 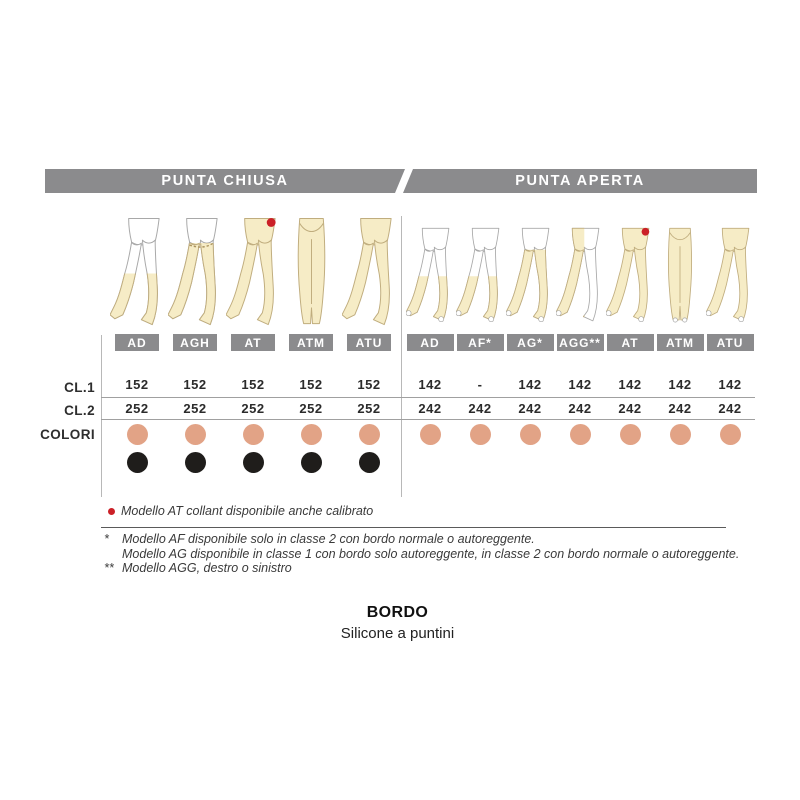 I want to click on row-label-colori: COLORI, so click(x=67, y=434).